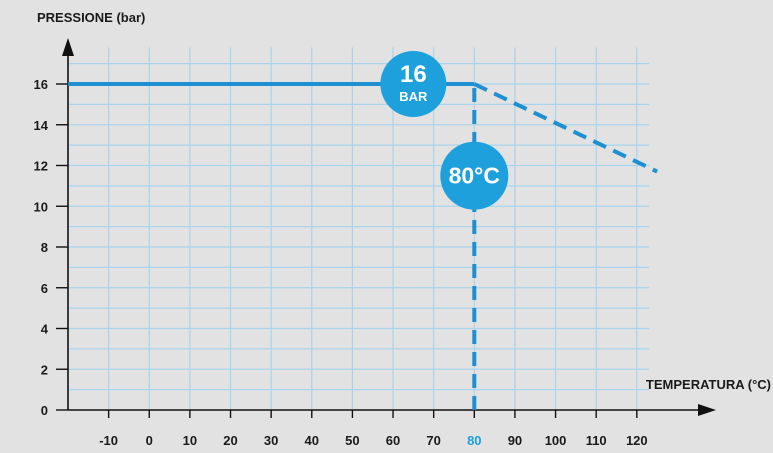 The image size is (773, 453). I want to click on x-tick-label: 0, so click(149, 440).